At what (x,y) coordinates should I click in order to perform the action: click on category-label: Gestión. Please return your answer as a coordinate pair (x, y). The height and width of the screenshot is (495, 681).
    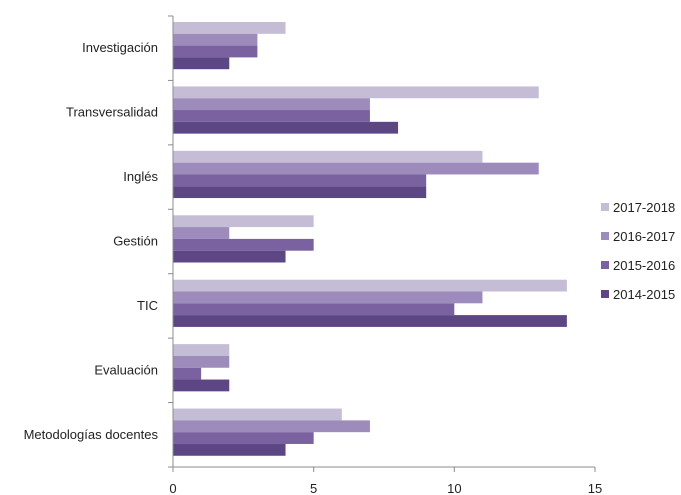
    Looking at the image, I should click on (135, 241).